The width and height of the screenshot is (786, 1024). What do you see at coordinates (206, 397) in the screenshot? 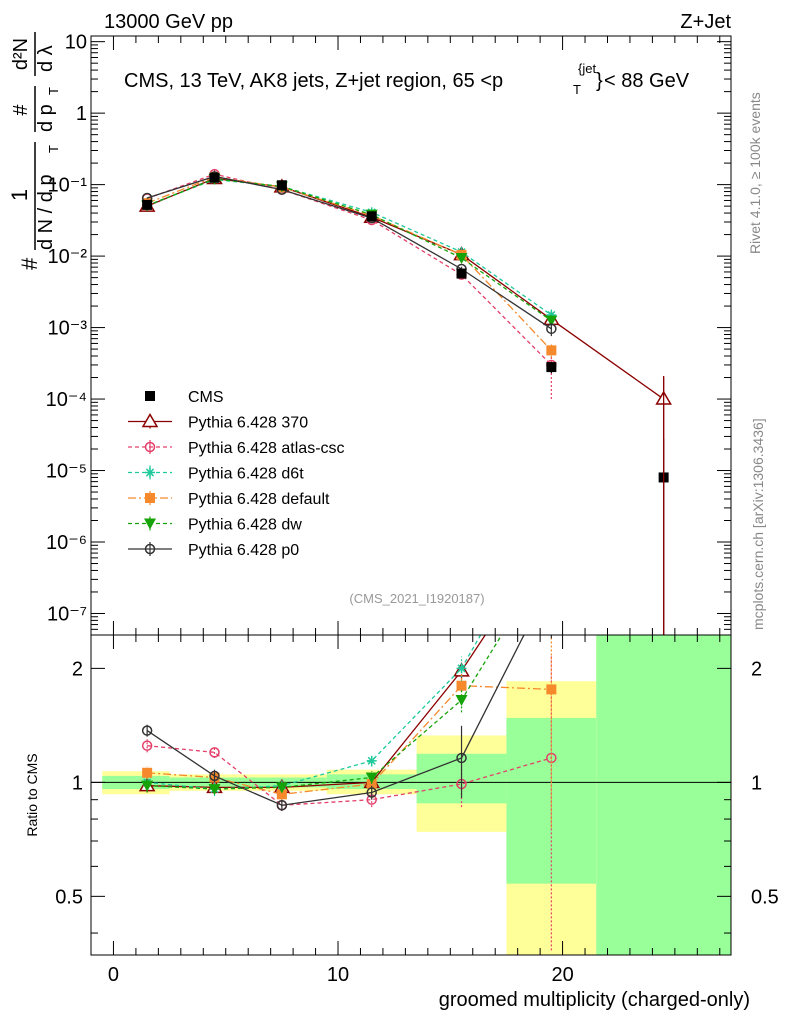
I see `legend-label: CMS` at bounding box center [206, 397].